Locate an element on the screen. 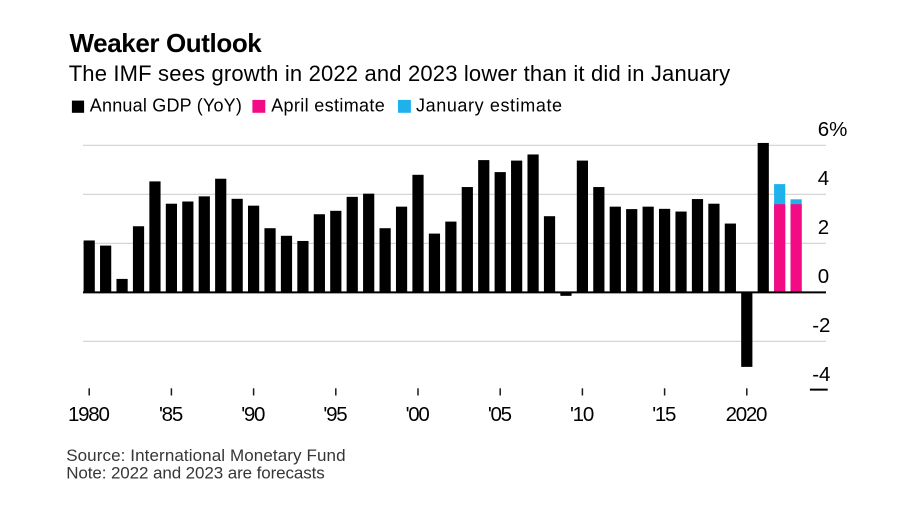 Image resolution: width=909 pixels, height=509 pixels. svg-text: 1980 is located at coordinates (88, 414).